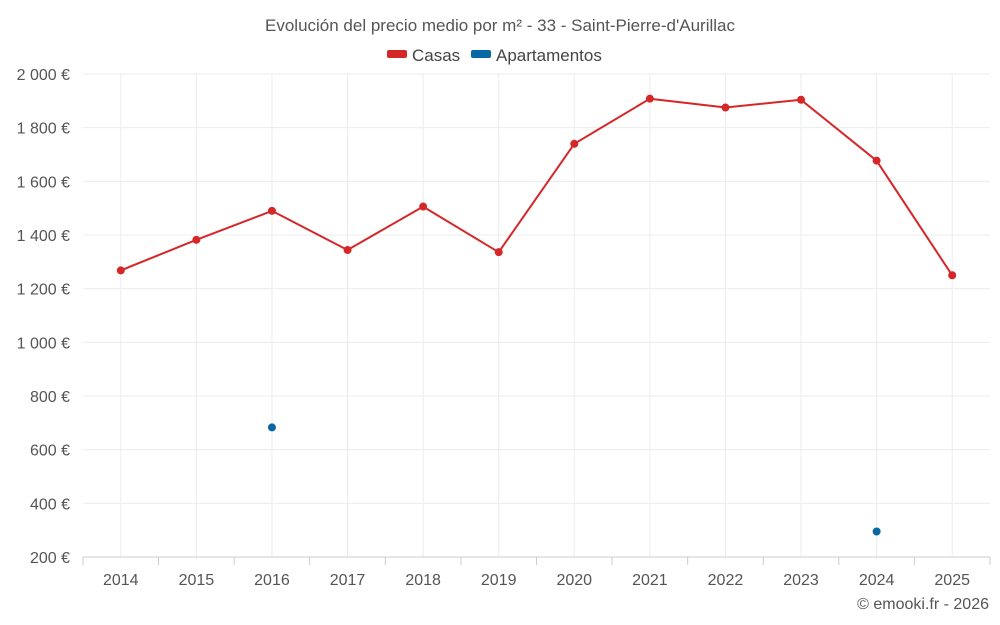 Image resolution: width=1000 pixels, height=625 pixels. Describe the element at coordinates (725, 107) in the screenshot. I see `data-point-casas: 2022: 1875` at that location.